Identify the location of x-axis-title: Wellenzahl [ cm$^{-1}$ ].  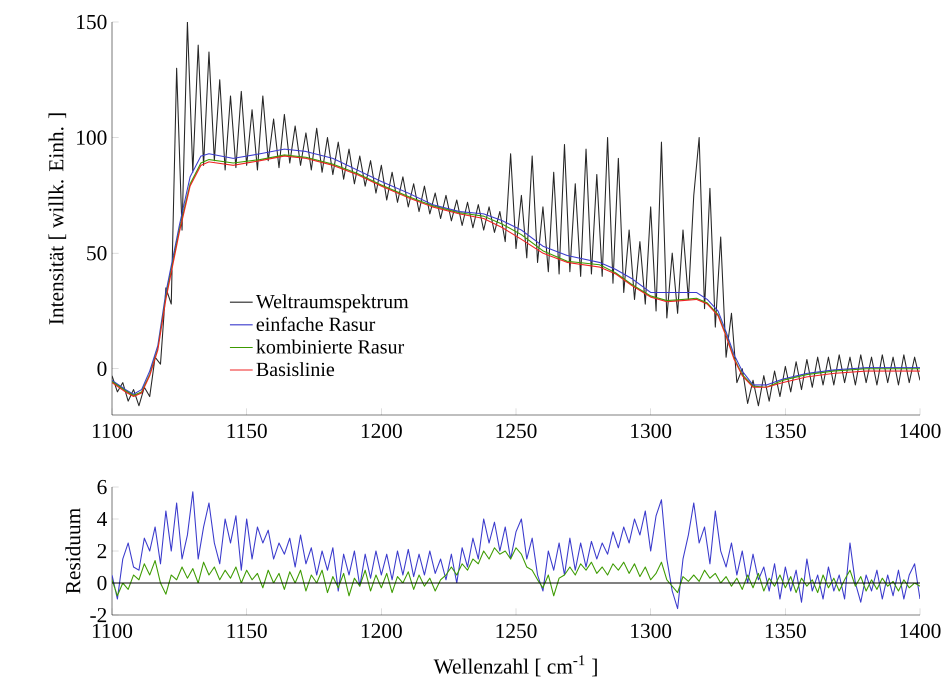
(515, 665).